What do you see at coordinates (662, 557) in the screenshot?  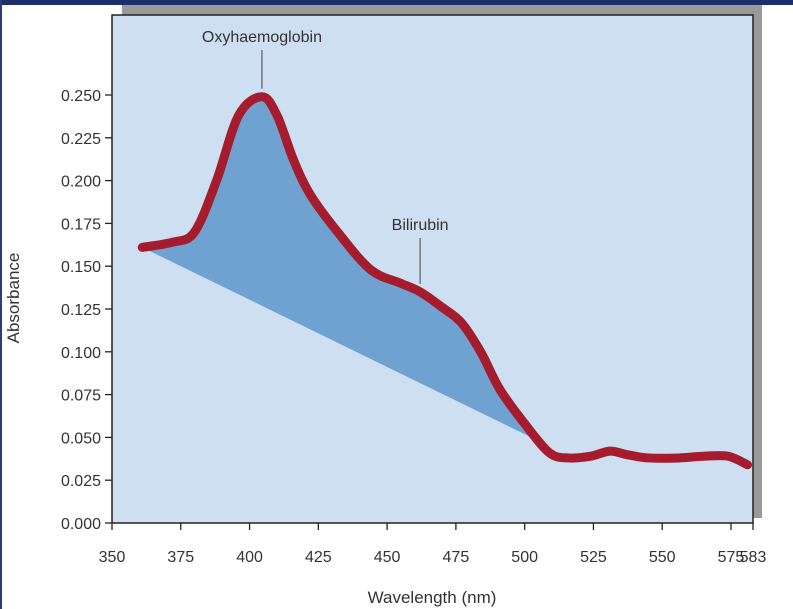 I see `x-tick-label: 550` at bounding box center [662, 557].